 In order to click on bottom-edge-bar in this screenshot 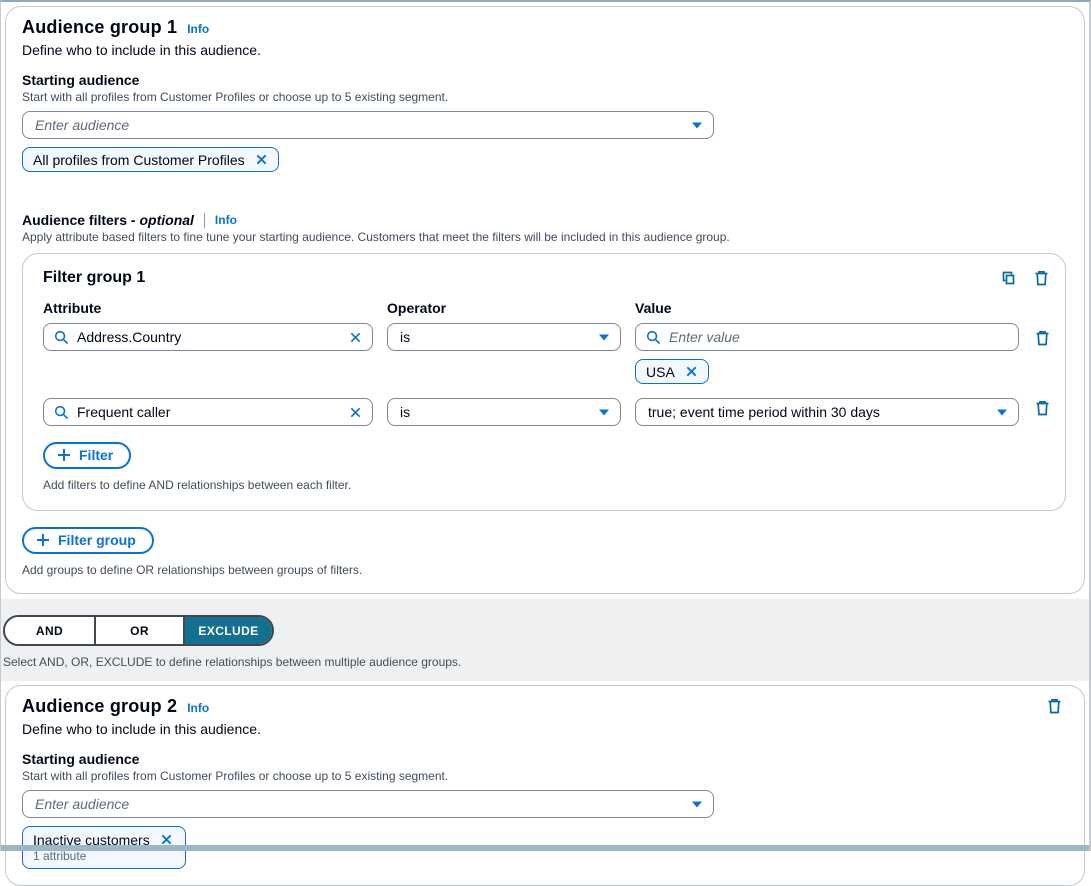, I will do `click(545, 848)`.